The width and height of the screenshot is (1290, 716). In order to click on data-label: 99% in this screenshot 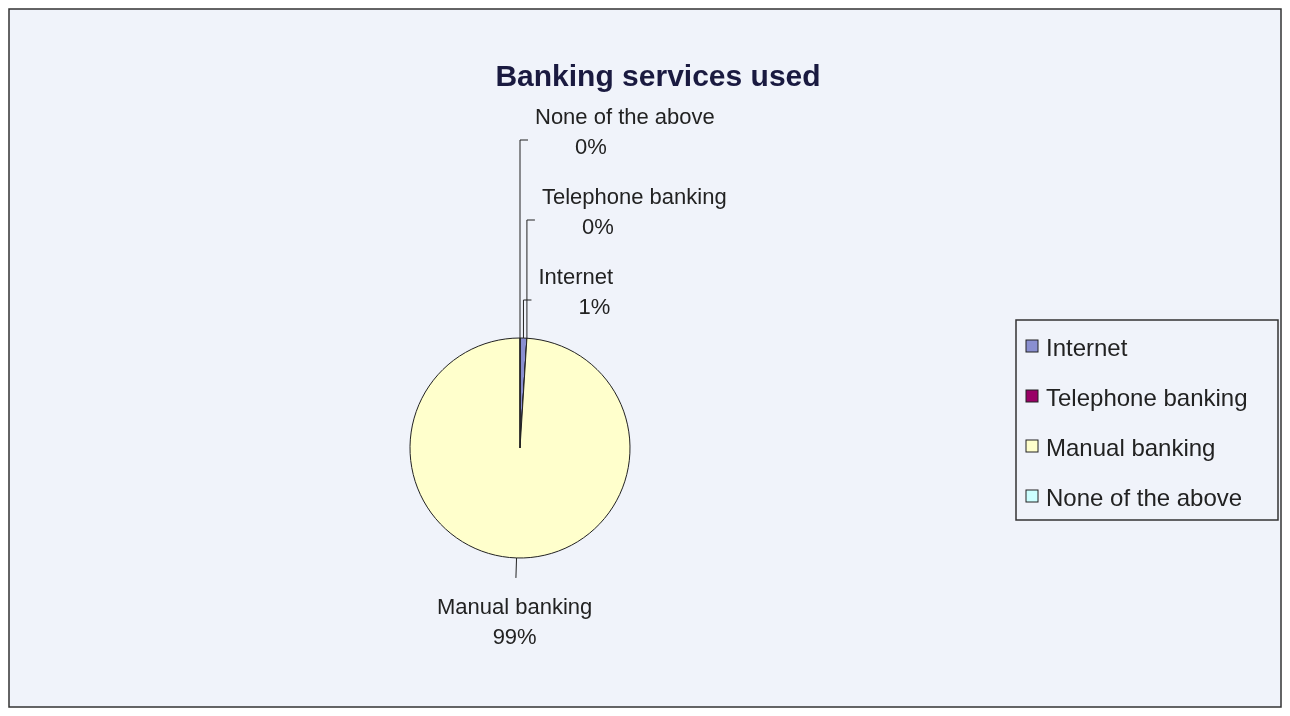, I will do `click(514, 636)`.